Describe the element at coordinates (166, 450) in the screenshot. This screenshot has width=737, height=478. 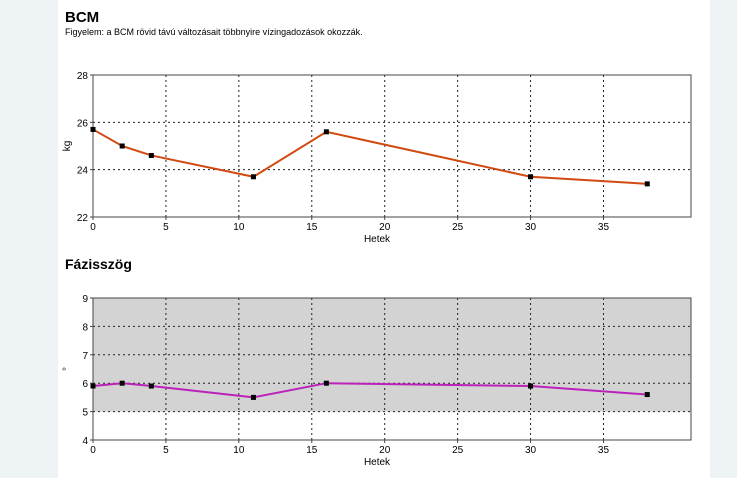
I see `phase-x-tick-label: 5` at that location.